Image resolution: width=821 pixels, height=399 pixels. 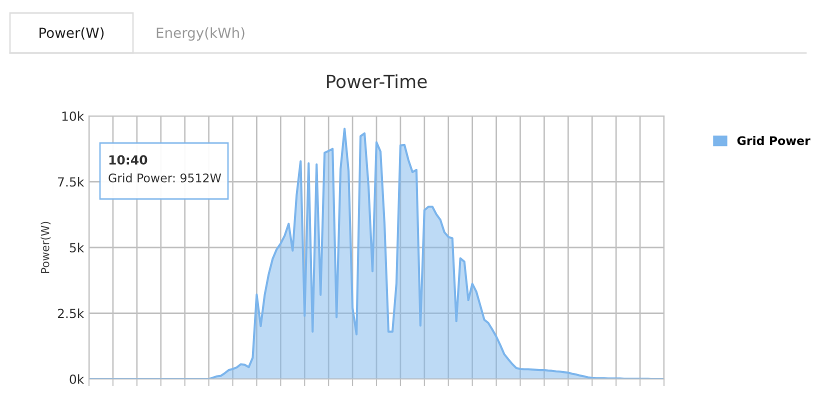 I want to click on legend-label: Grid Power, so click(x=773, y=141).